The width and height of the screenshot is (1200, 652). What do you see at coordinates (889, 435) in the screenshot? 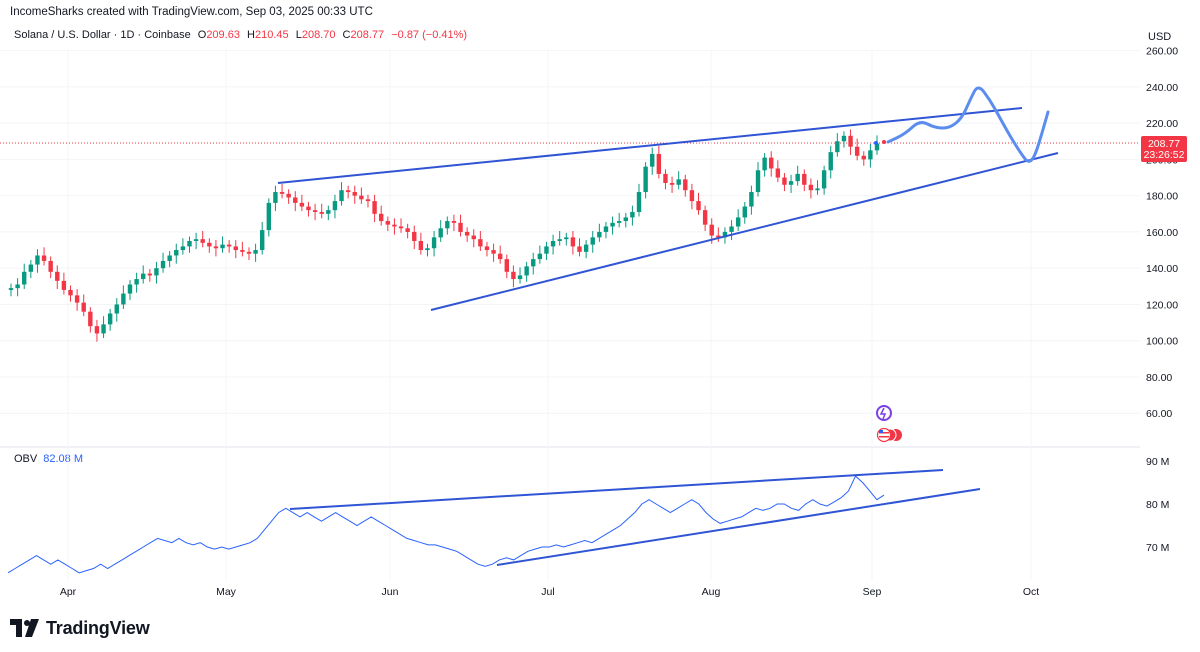
I see `us-flag-event-icon` at bounding box center [889, 435].